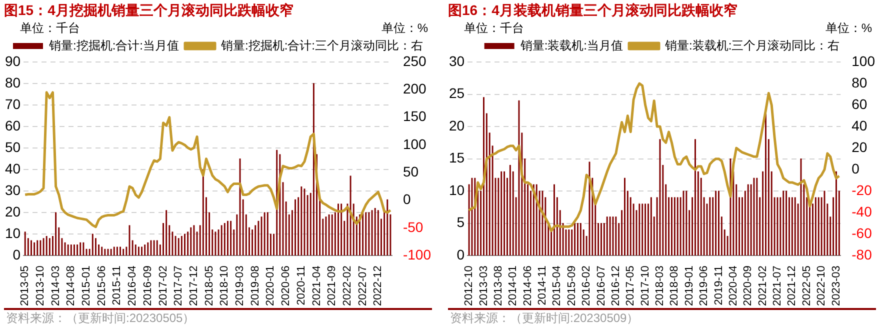 The image size is (881, 333). I want to click on x-tick-label: 2021-02, so click(762, 286).